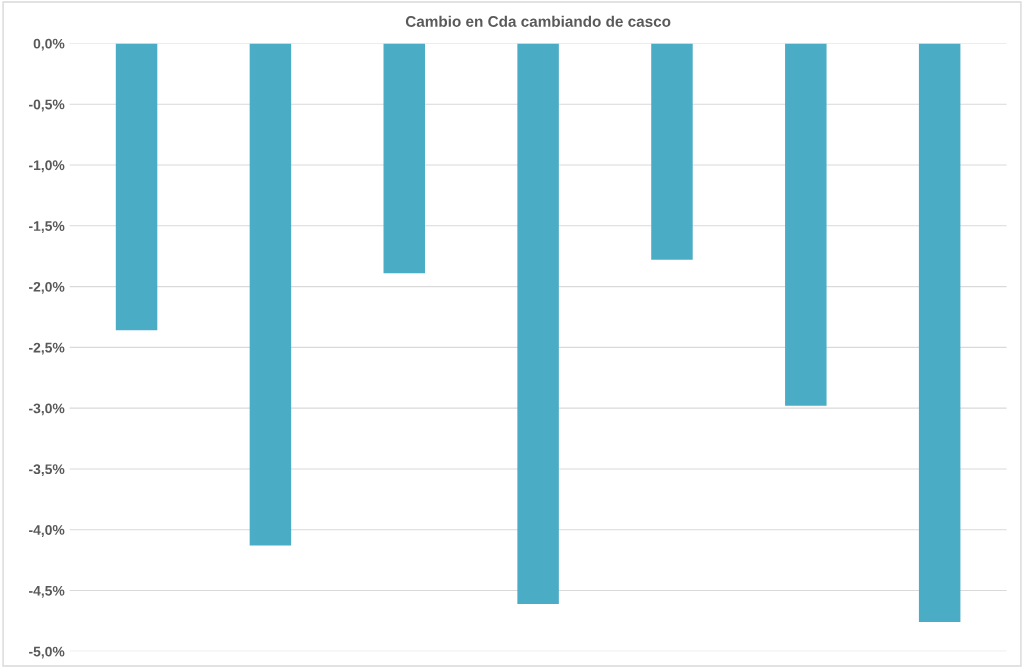 The image size is (1024, 668). What do you see at coordinates (538, 21) in the screenshot?
I see `chart-title: Cambio en Cda cambiando de casco` at bounding box center [538, 21].